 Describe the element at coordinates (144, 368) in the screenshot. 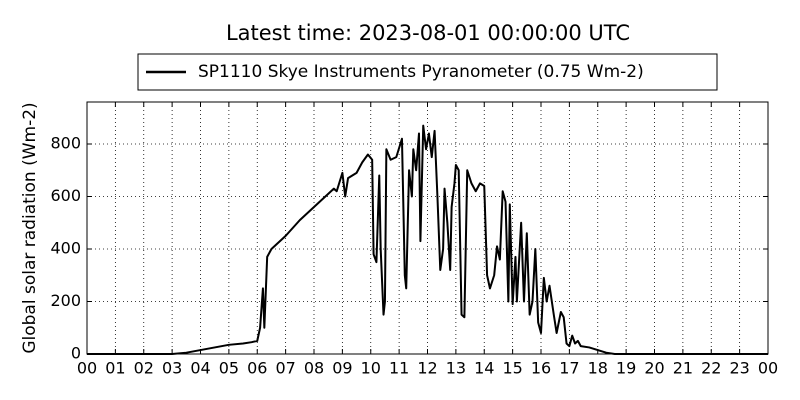

I see `x-tick-label: 02` at that location.